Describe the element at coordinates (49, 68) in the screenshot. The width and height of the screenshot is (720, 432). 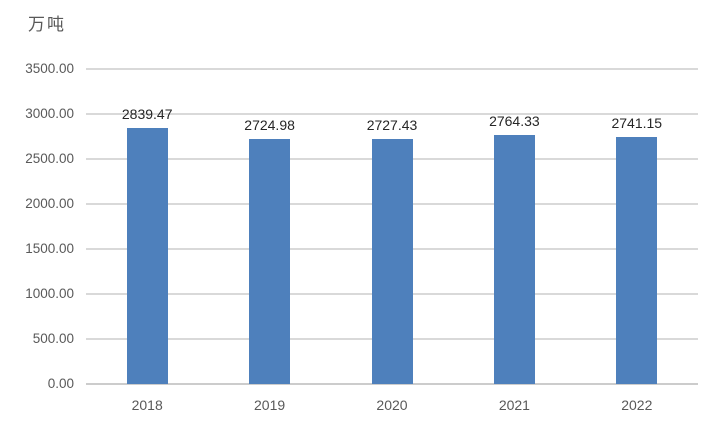
I see `y-axis-tick-label: 3500.00` at that location.